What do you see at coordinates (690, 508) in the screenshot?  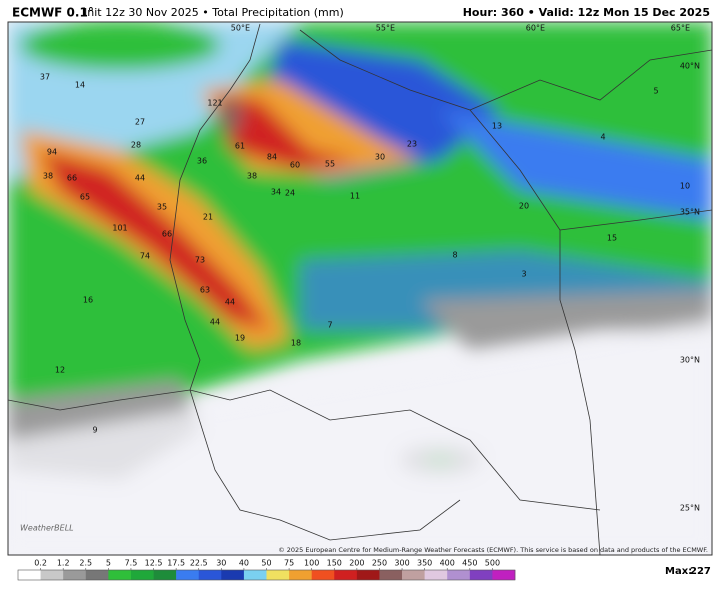 I see `grid-label: 25°N` at bounding box center [690, 508].